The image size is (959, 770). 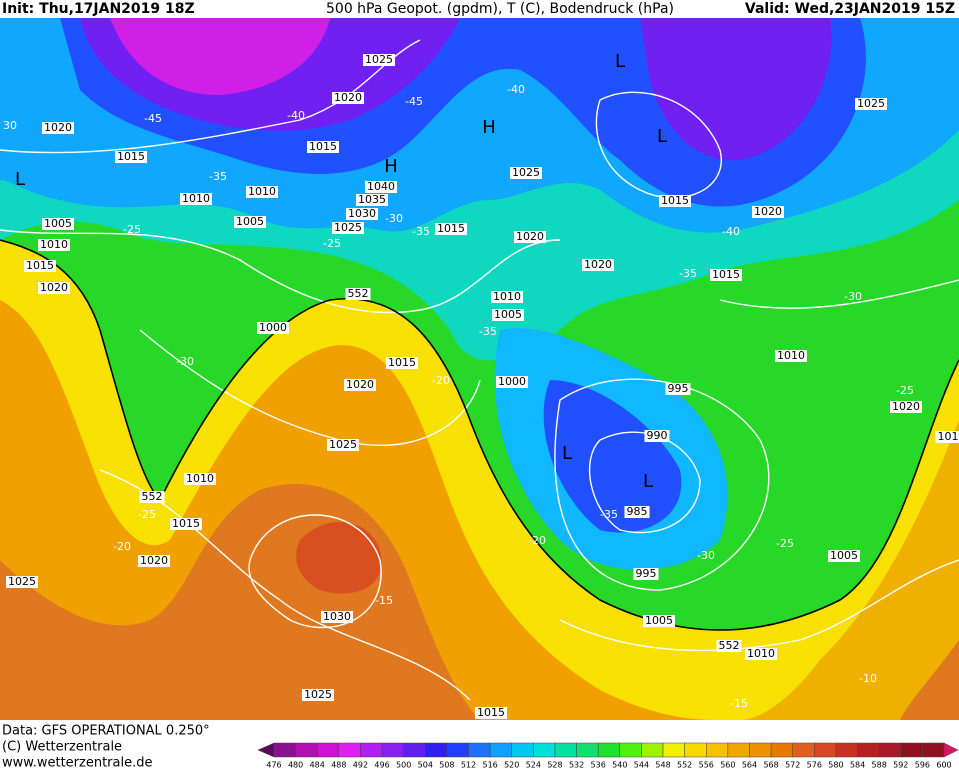 I want to click on colorbar-label: 488, so click(x=338, y=765).